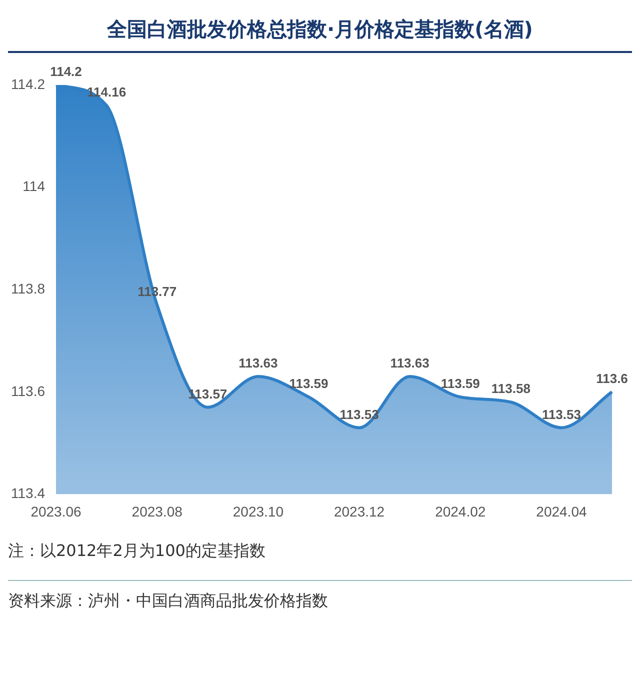 The image size is (640, 684). I want to click on text: 资料来源：泸州・中国白酒商品批发价格指数, so click(320, 601).